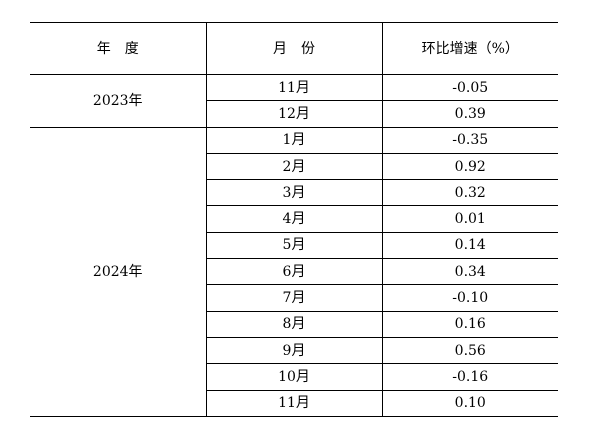  I want to click on month-cell: 12月, so click(294, 114).